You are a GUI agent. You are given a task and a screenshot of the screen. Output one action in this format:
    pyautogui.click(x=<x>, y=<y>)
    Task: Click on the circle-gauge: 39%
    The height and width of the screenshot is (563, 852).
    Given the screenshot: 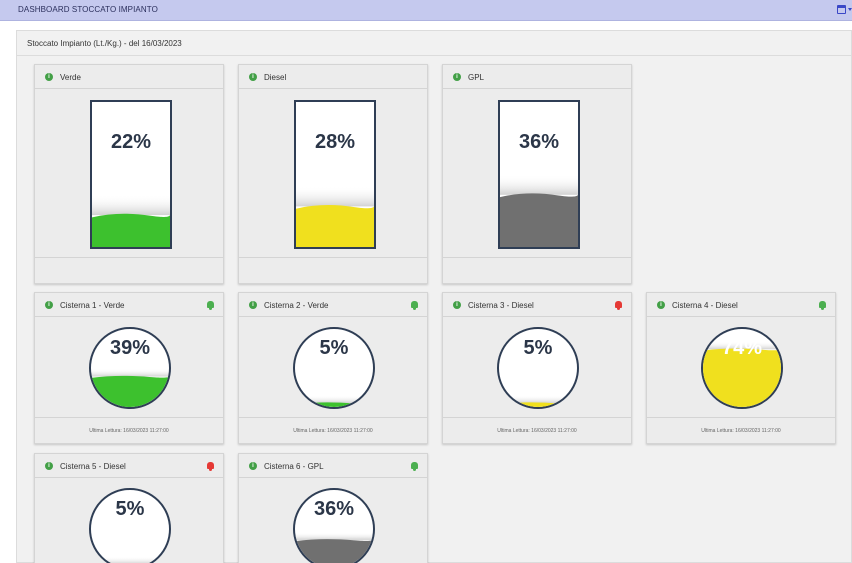 What is the action you would take?
    pyautogui.click(x=130, y=368)
    